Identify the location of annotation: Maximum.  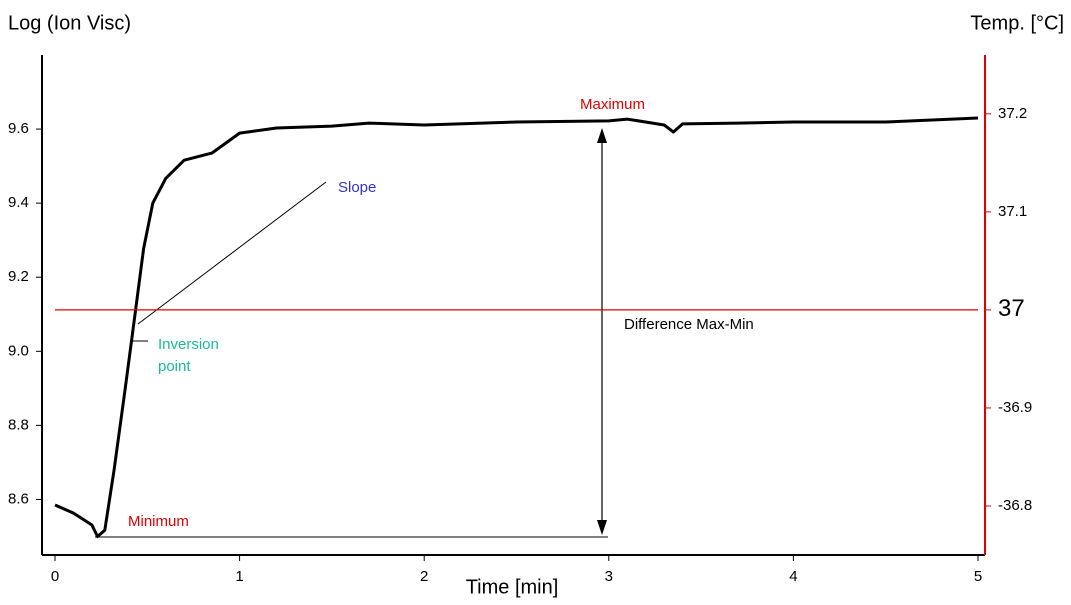
(612, 104).